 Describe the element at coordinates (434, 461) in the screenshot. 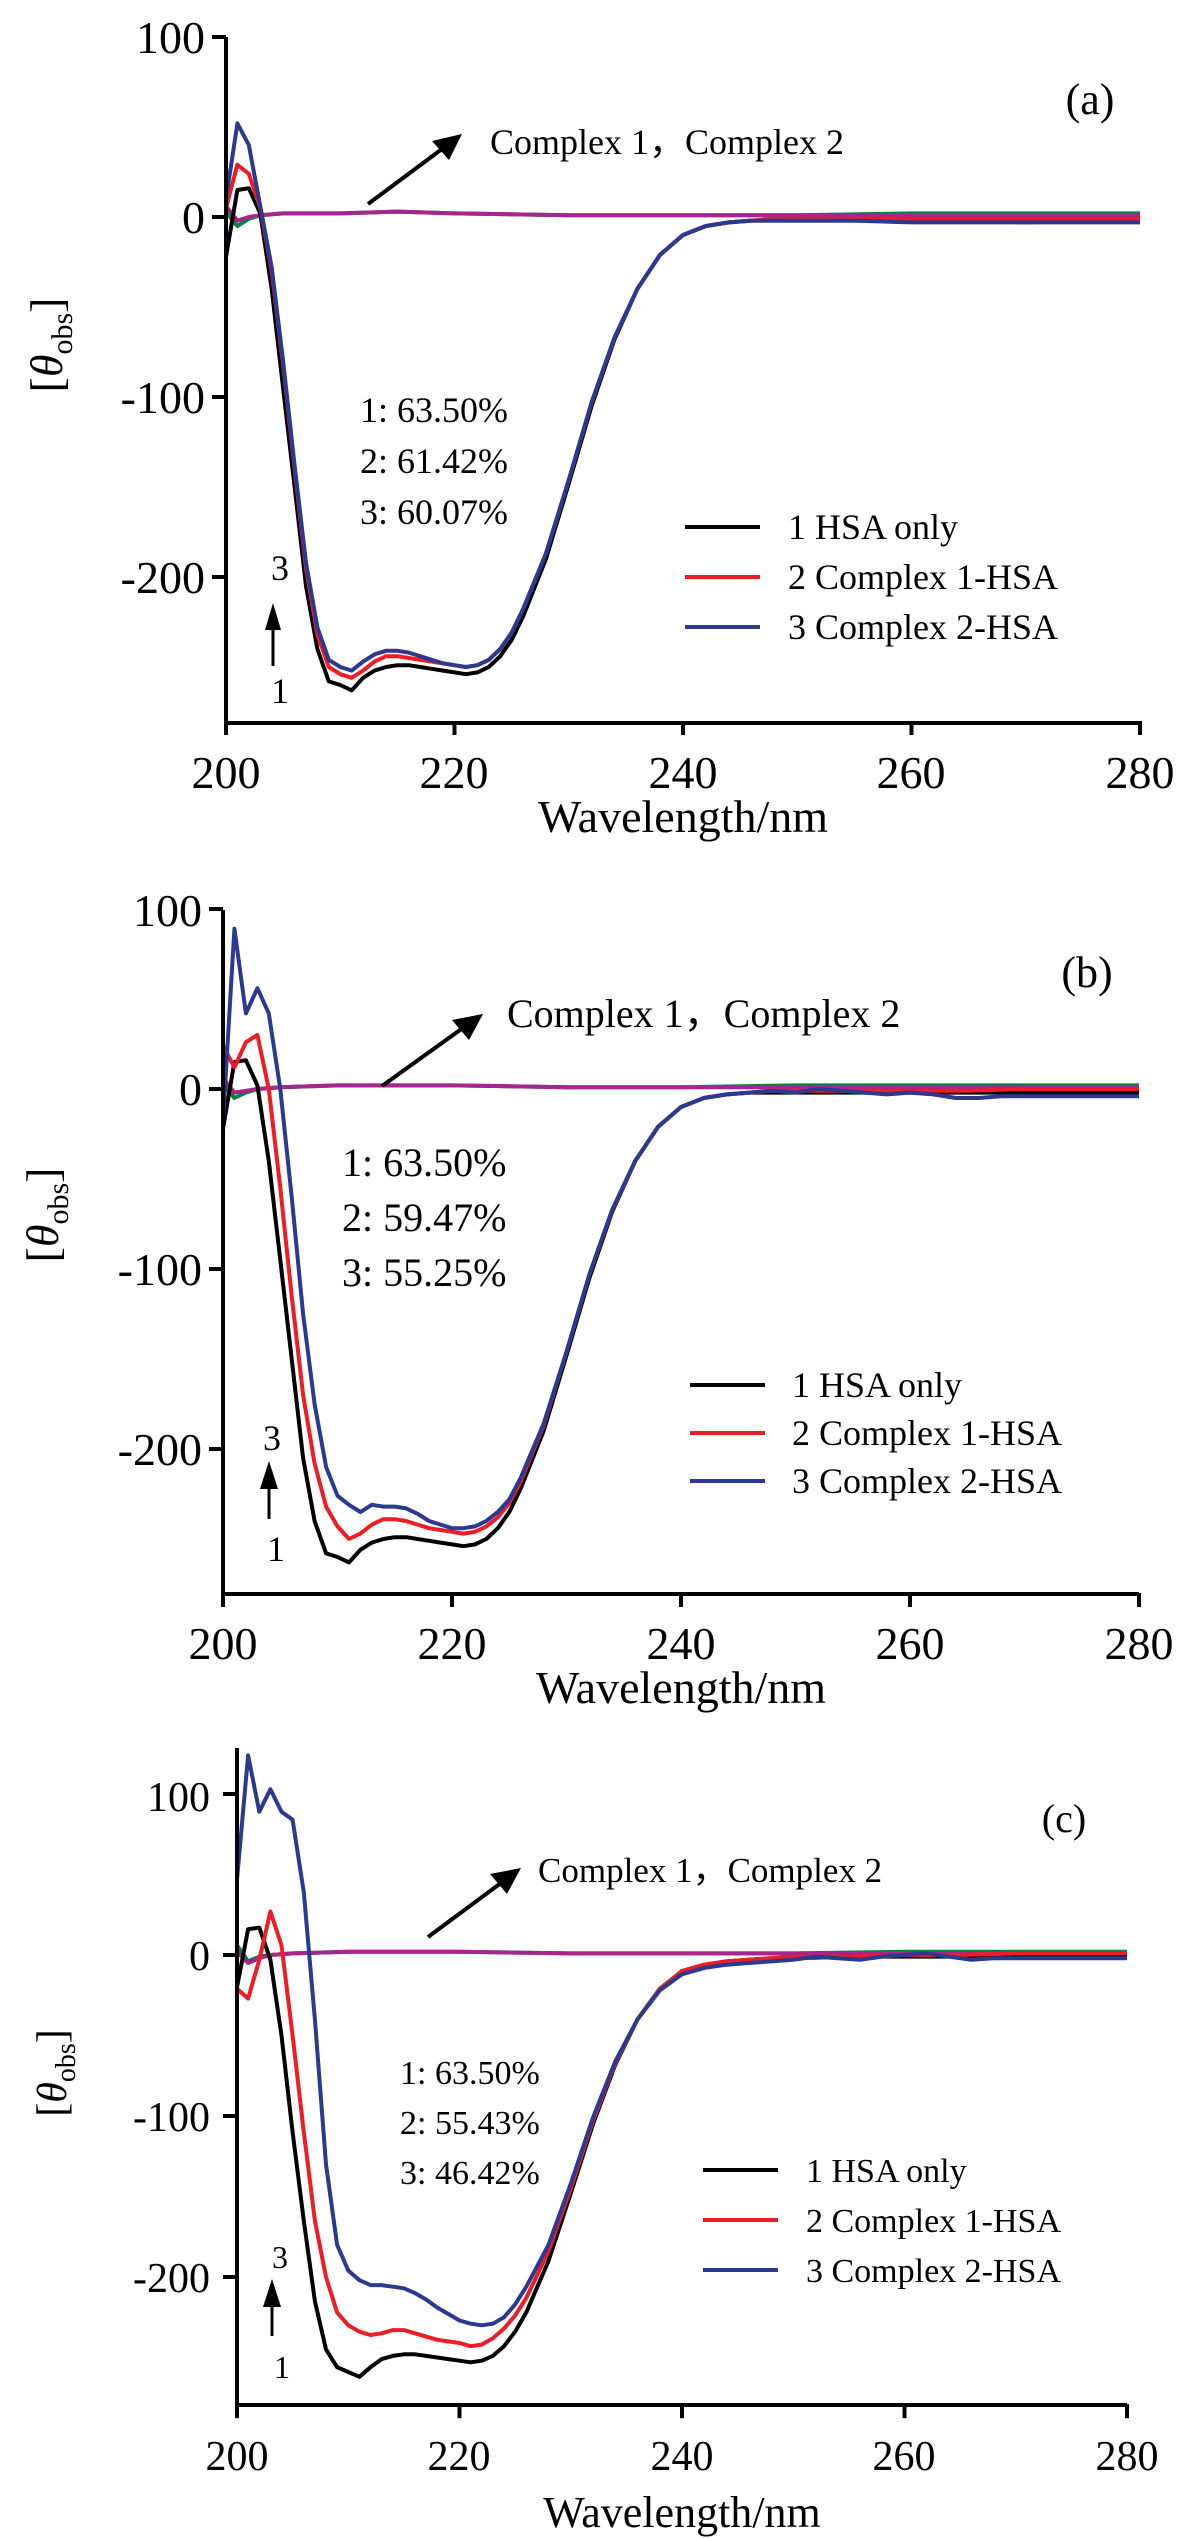

I see `helicity-2: 2: 61.42%` at that location.